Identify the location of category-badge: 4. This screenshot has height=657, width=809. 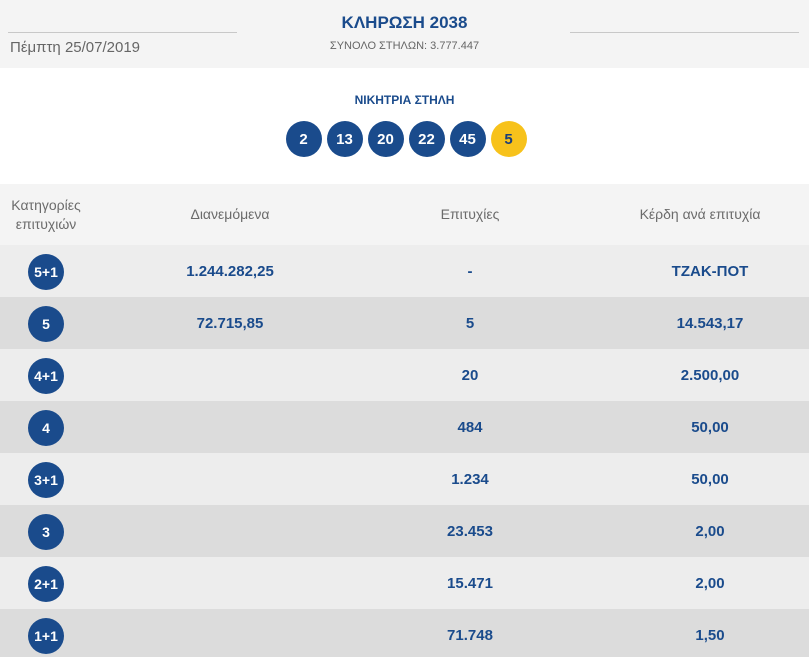
(46, 428).